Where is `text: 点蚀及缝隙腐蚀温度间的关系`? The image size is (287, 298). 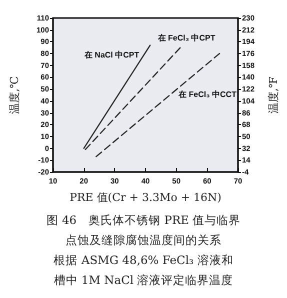
text: 点蚀及缝隙腐蚀温度间的关系 is located at coordinates (144, 240).